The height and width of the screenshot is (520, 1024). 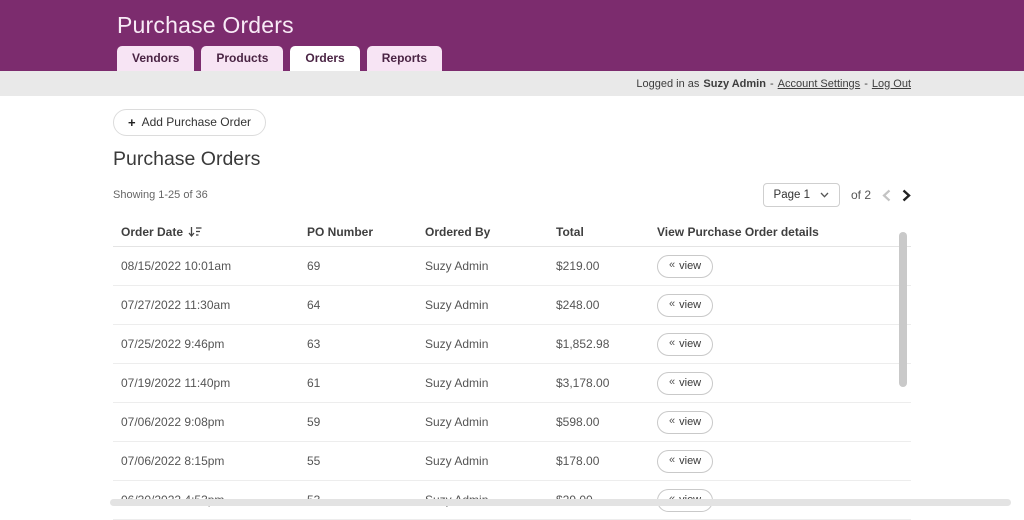 What do you see at coordinates (903, 309) in the screenshot?
I see `scrollbar-thumb` at bounding box center [903, 309].